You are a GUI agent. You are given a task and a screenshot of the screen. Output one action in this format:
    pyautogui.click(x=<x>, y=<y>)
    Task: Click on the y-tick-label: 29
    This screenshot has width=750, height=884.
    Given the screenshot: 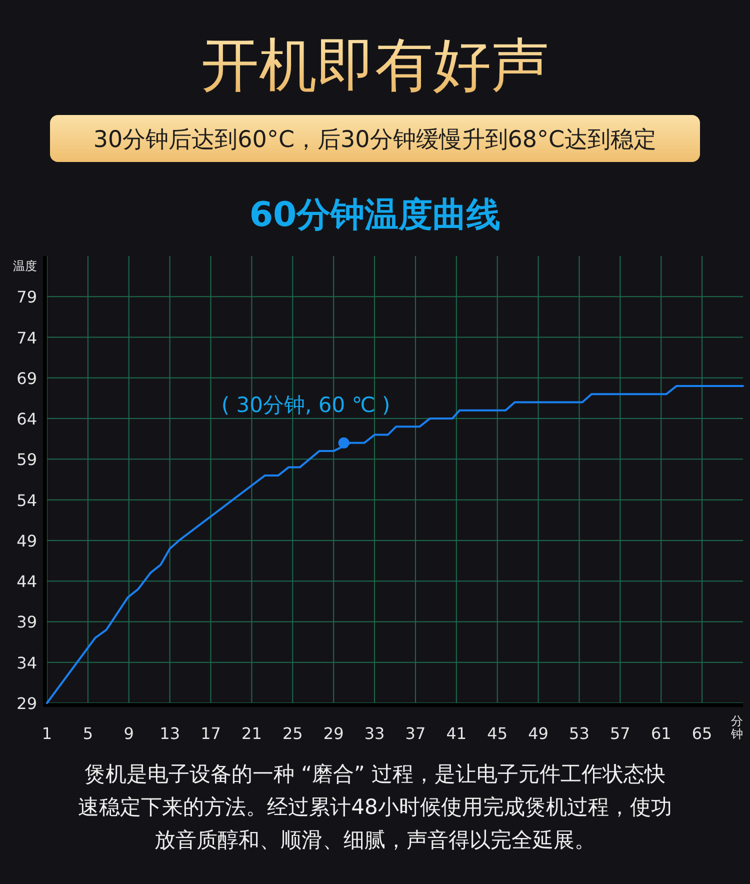 What is the action you would take?
    pyautogui.click(x=26, y=703)
    